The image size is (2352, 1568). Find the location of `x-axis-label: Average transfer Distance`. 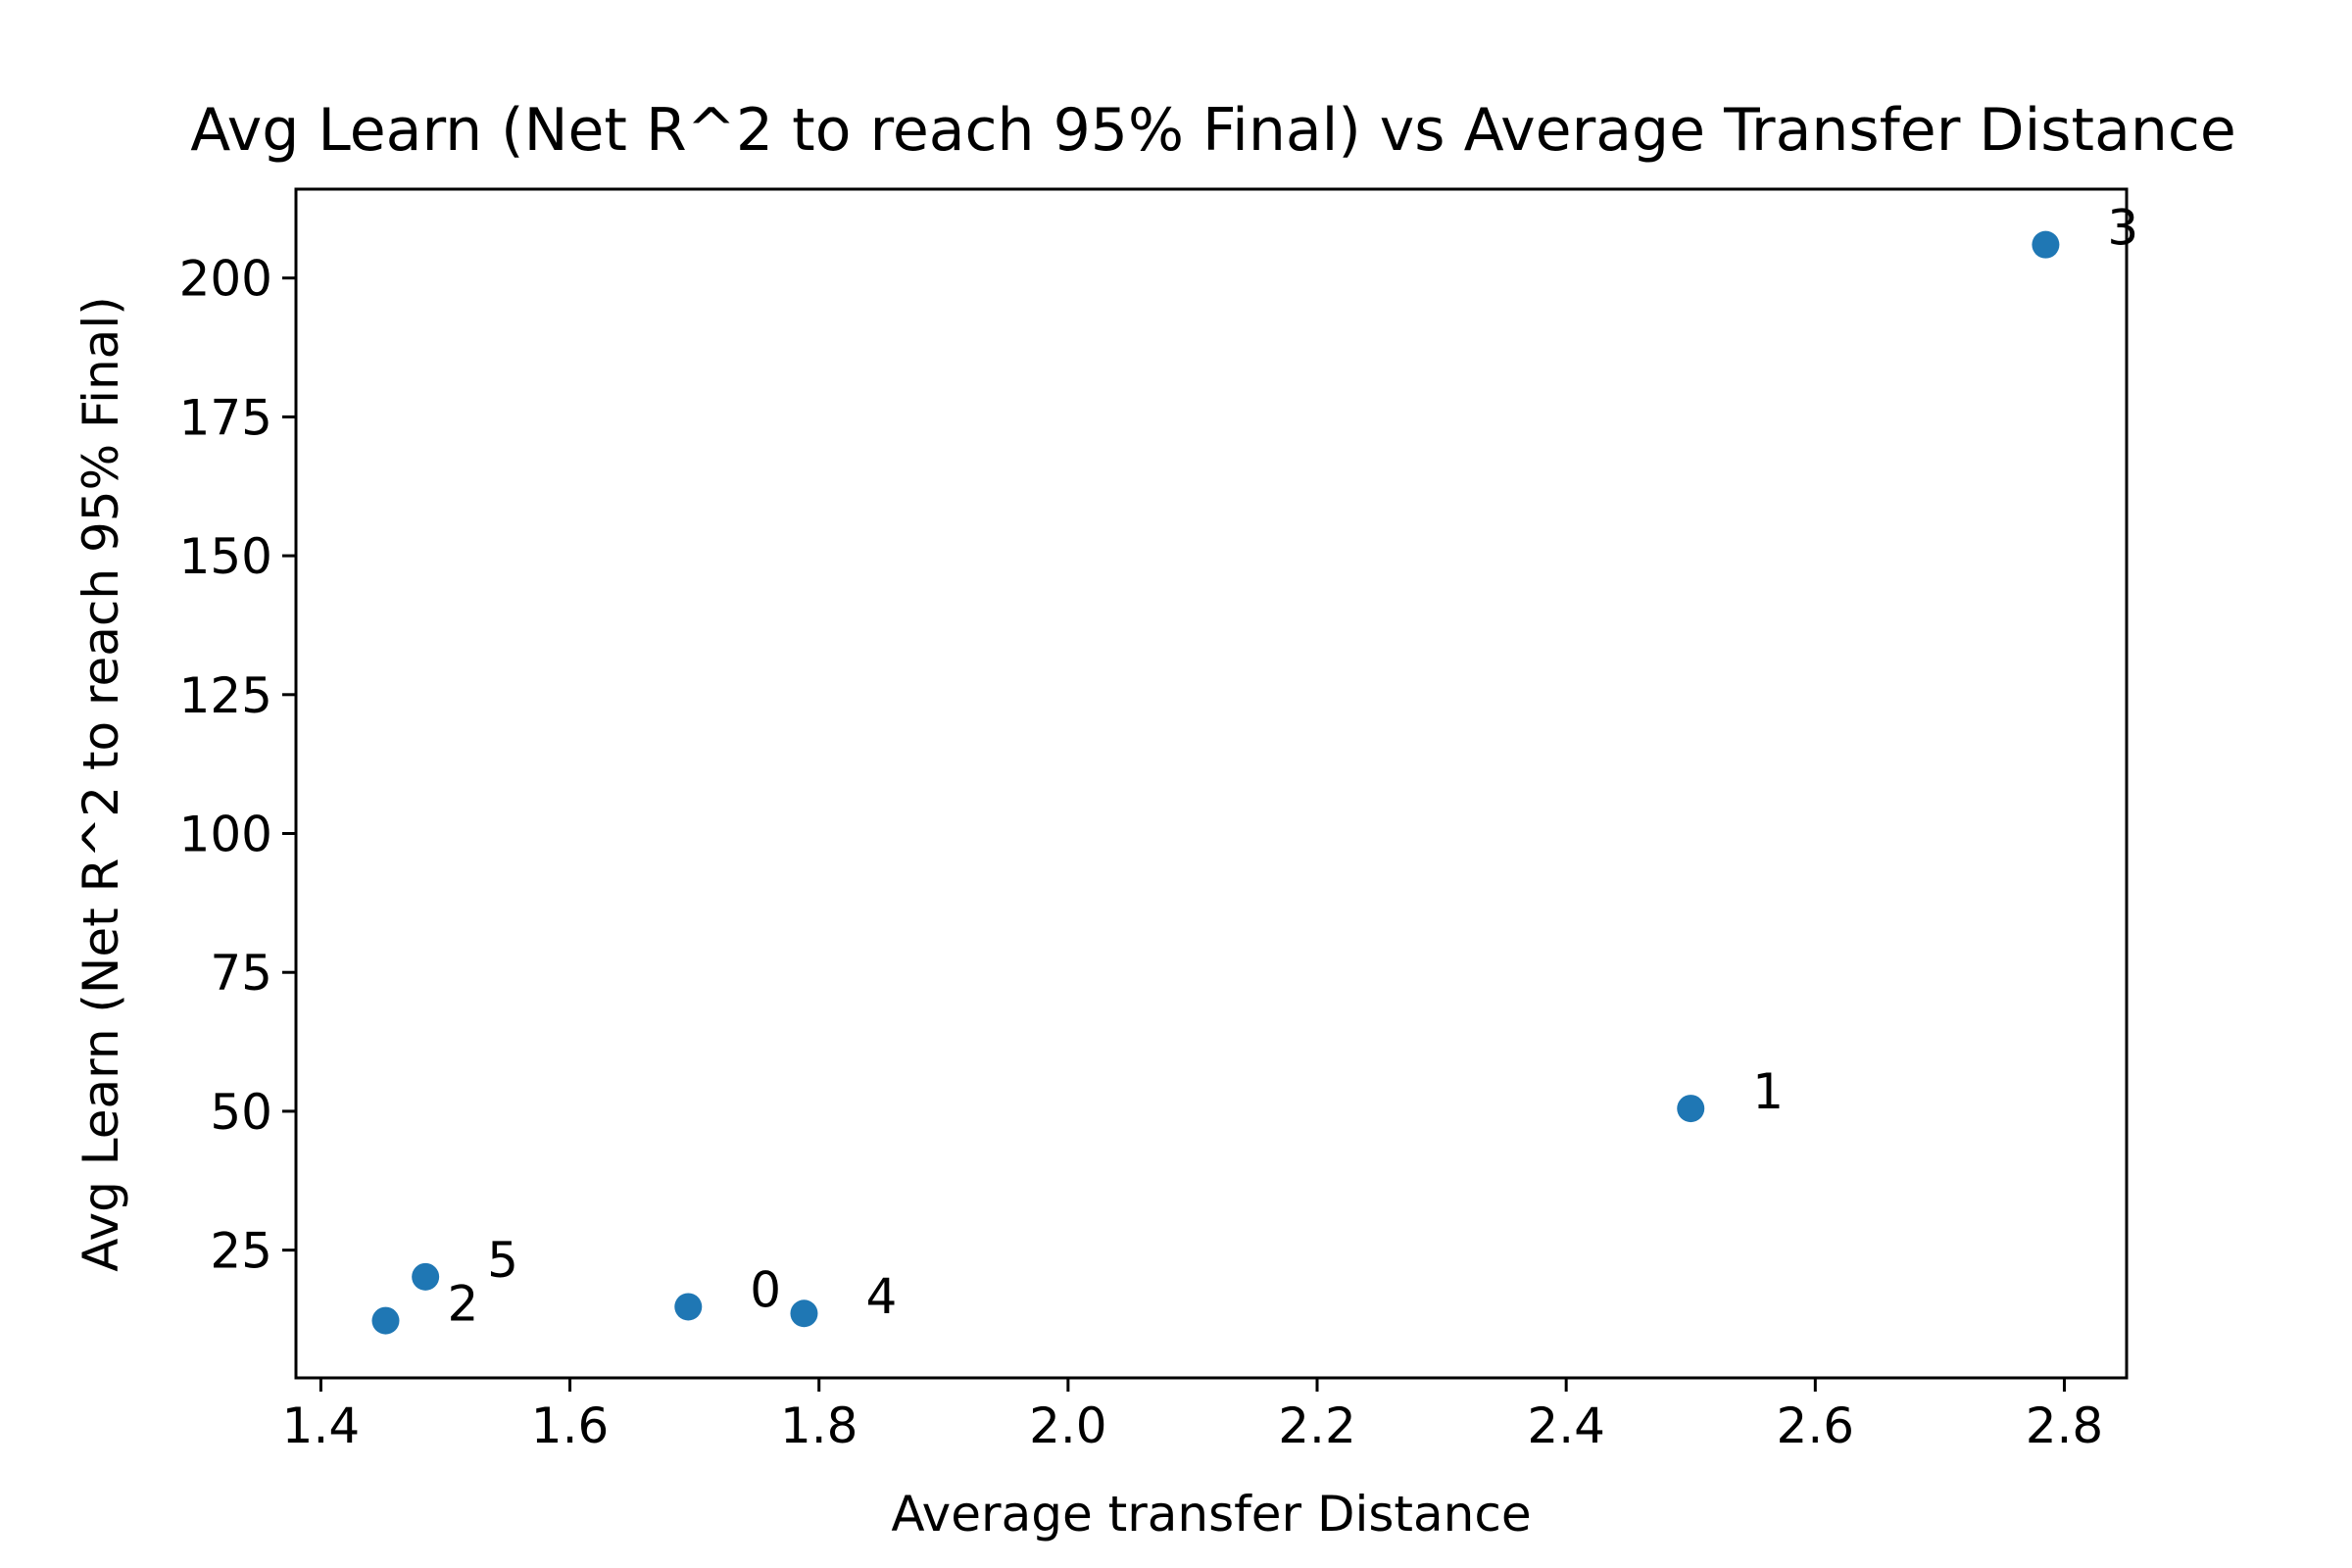

x-axis-label: Average transfer Distance is located at coordinates (1211, 1514).